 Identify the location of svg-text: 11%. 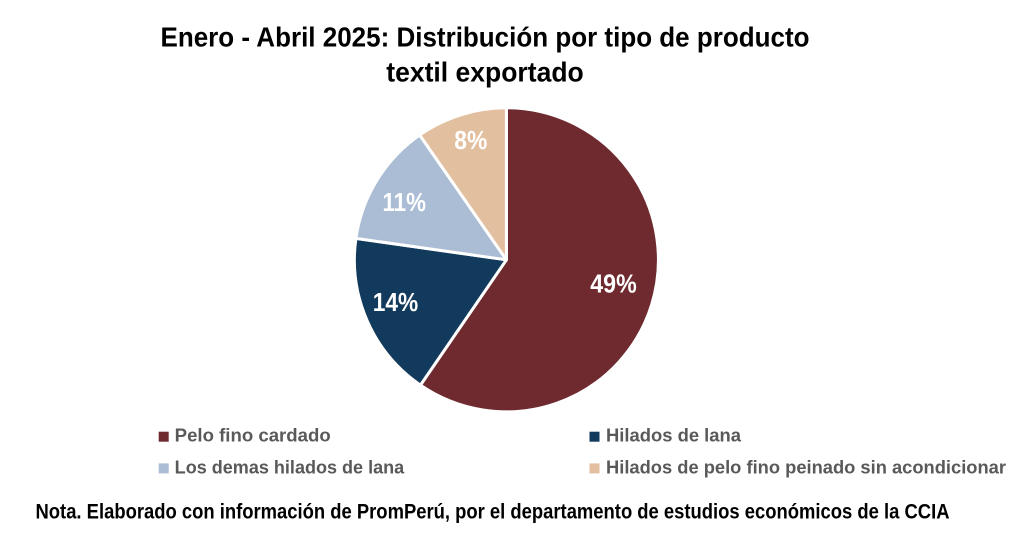
(404, 202).